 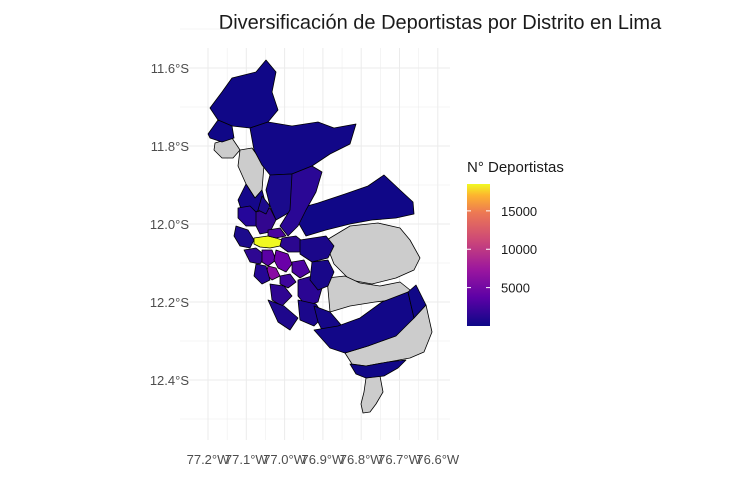 I want to click on district-ancon, so click(x=244, y=94).